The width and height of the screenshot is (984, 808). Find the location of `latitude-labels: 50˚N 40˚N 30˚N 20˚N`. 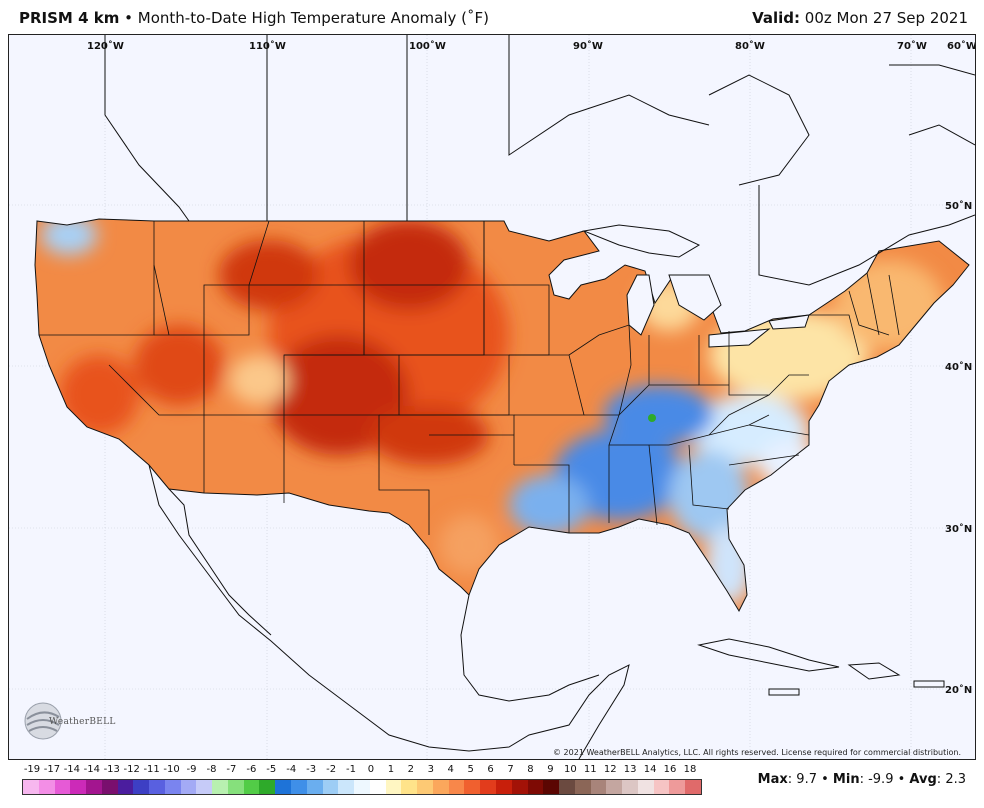

latitude-labels: 50˚N 40˚N 30˚N 20˚N is located at coordinates (958, 448).